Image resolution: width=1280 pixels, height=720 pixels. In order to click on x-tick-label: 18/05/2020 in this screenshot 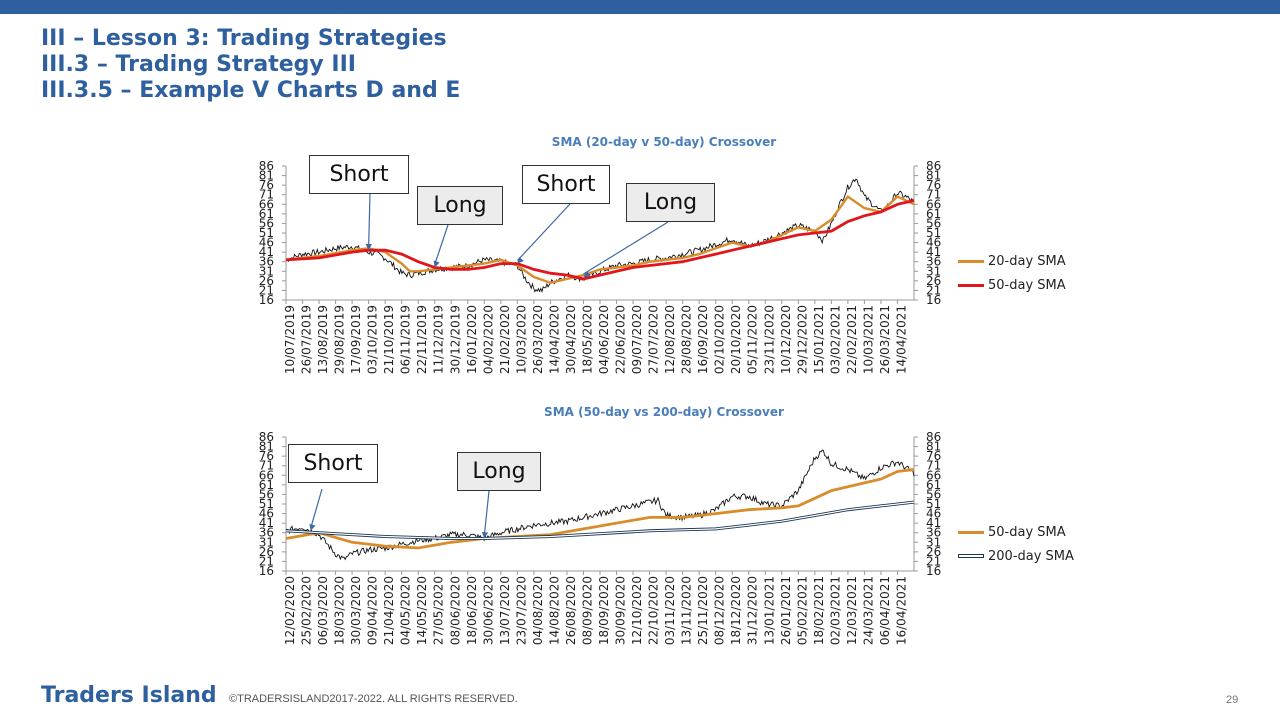, I will do `click(587, 339)`.